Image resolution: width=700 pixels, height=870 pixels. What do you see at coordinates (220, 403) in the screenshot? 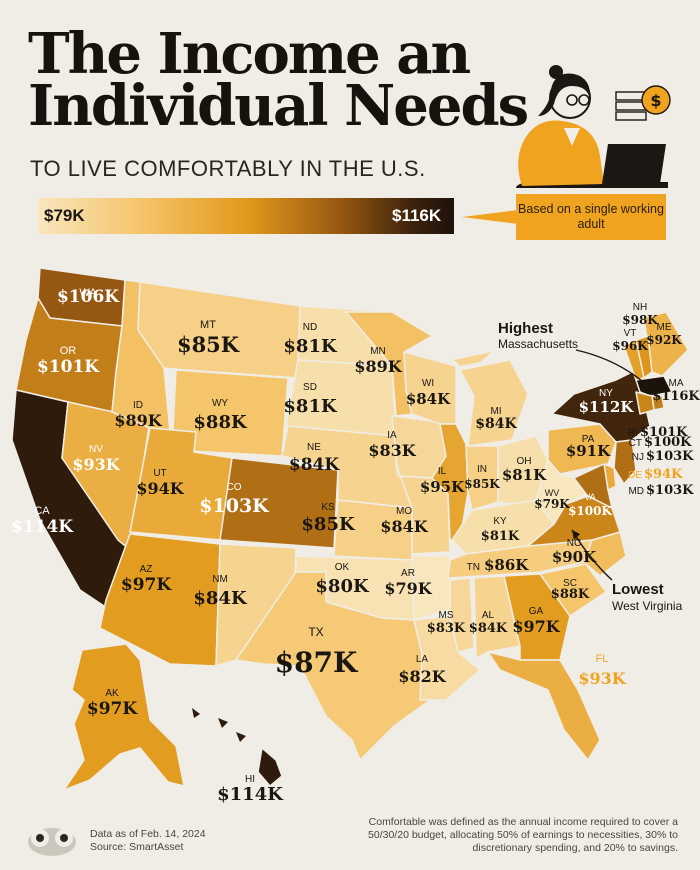
I see `state-abbr-wy: WY` at bounding box center [220, 403].